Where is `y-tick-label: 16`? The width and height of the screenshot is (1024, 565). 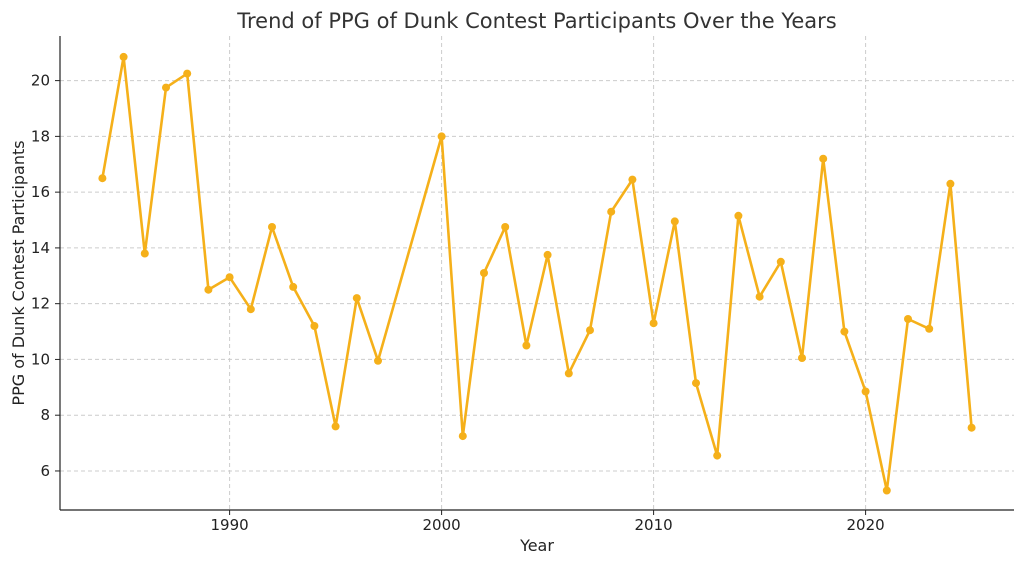 y-tick-label: 16 is located at coordinates (40, 192).